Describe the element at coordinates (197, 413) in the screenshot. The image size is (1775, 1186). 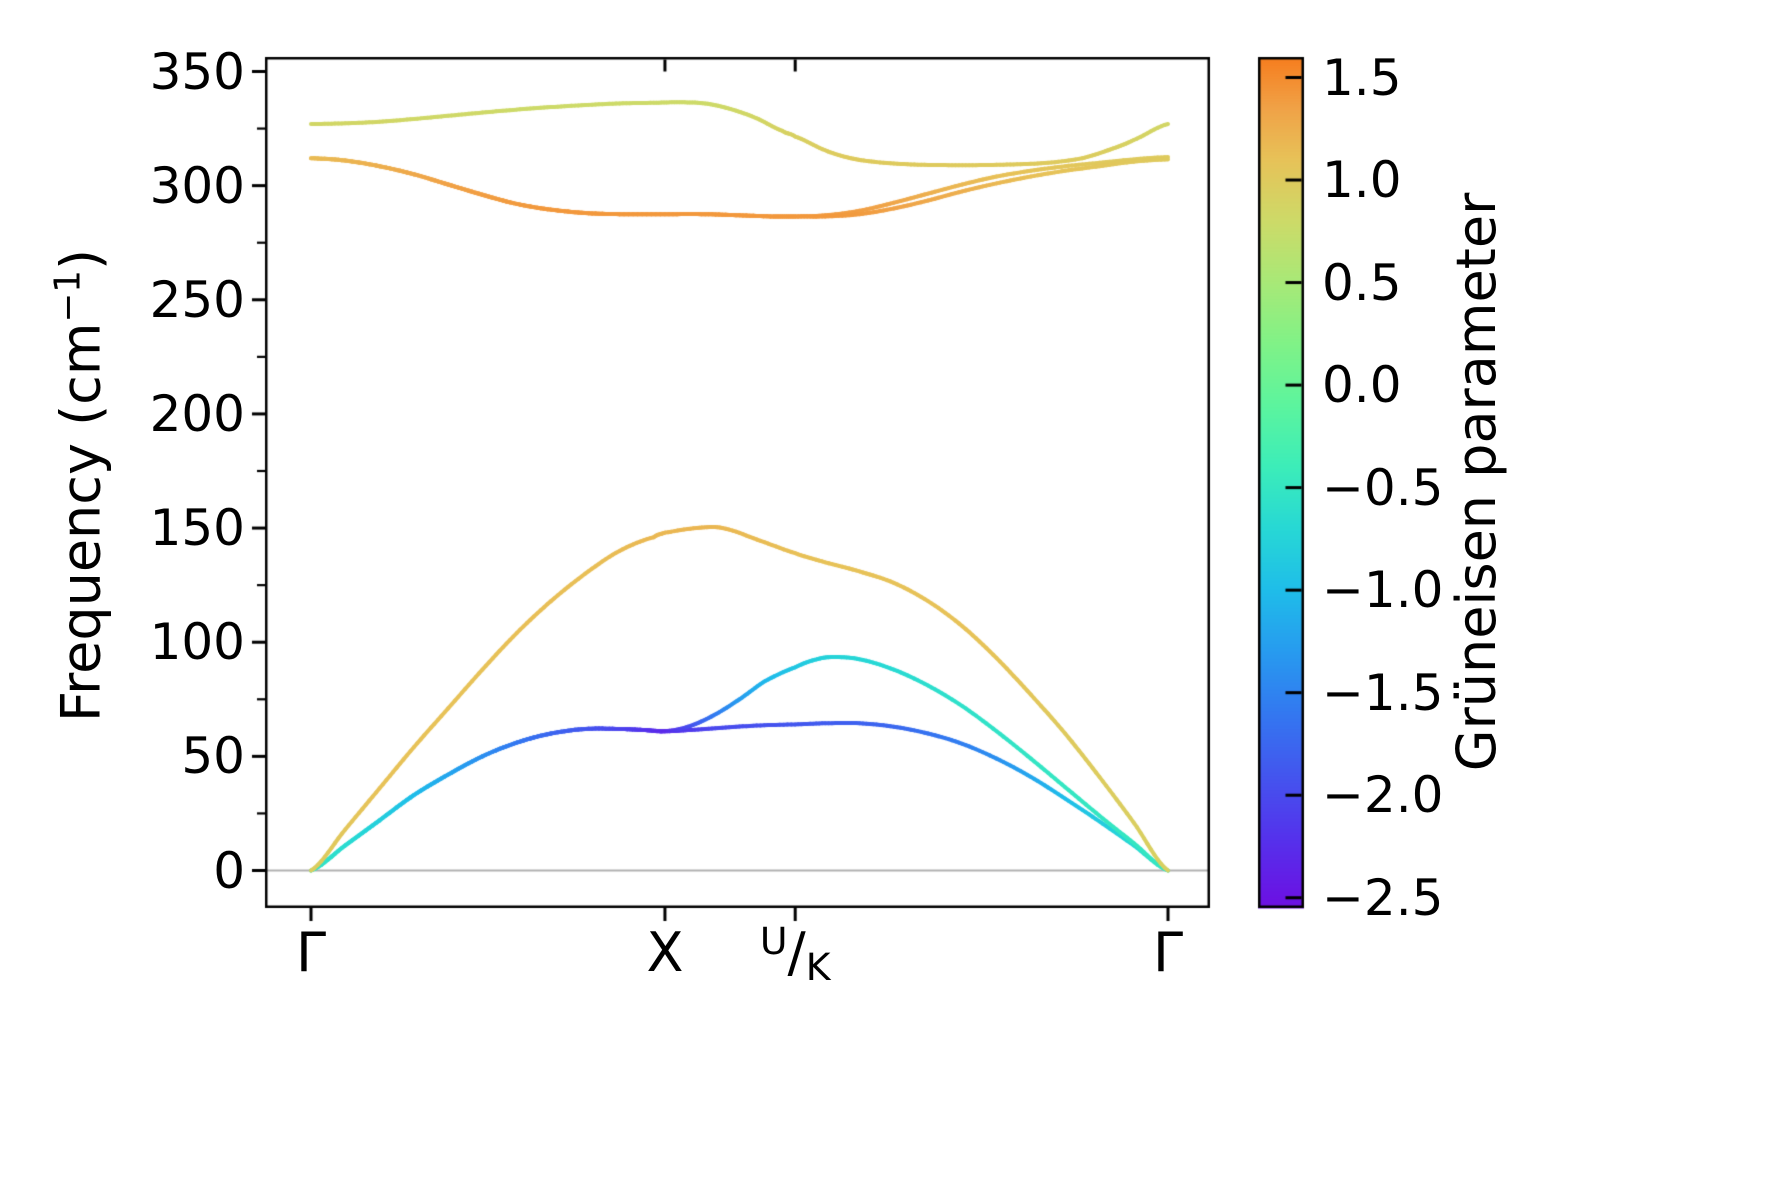
I see `y-tick-label: 200` at that location.